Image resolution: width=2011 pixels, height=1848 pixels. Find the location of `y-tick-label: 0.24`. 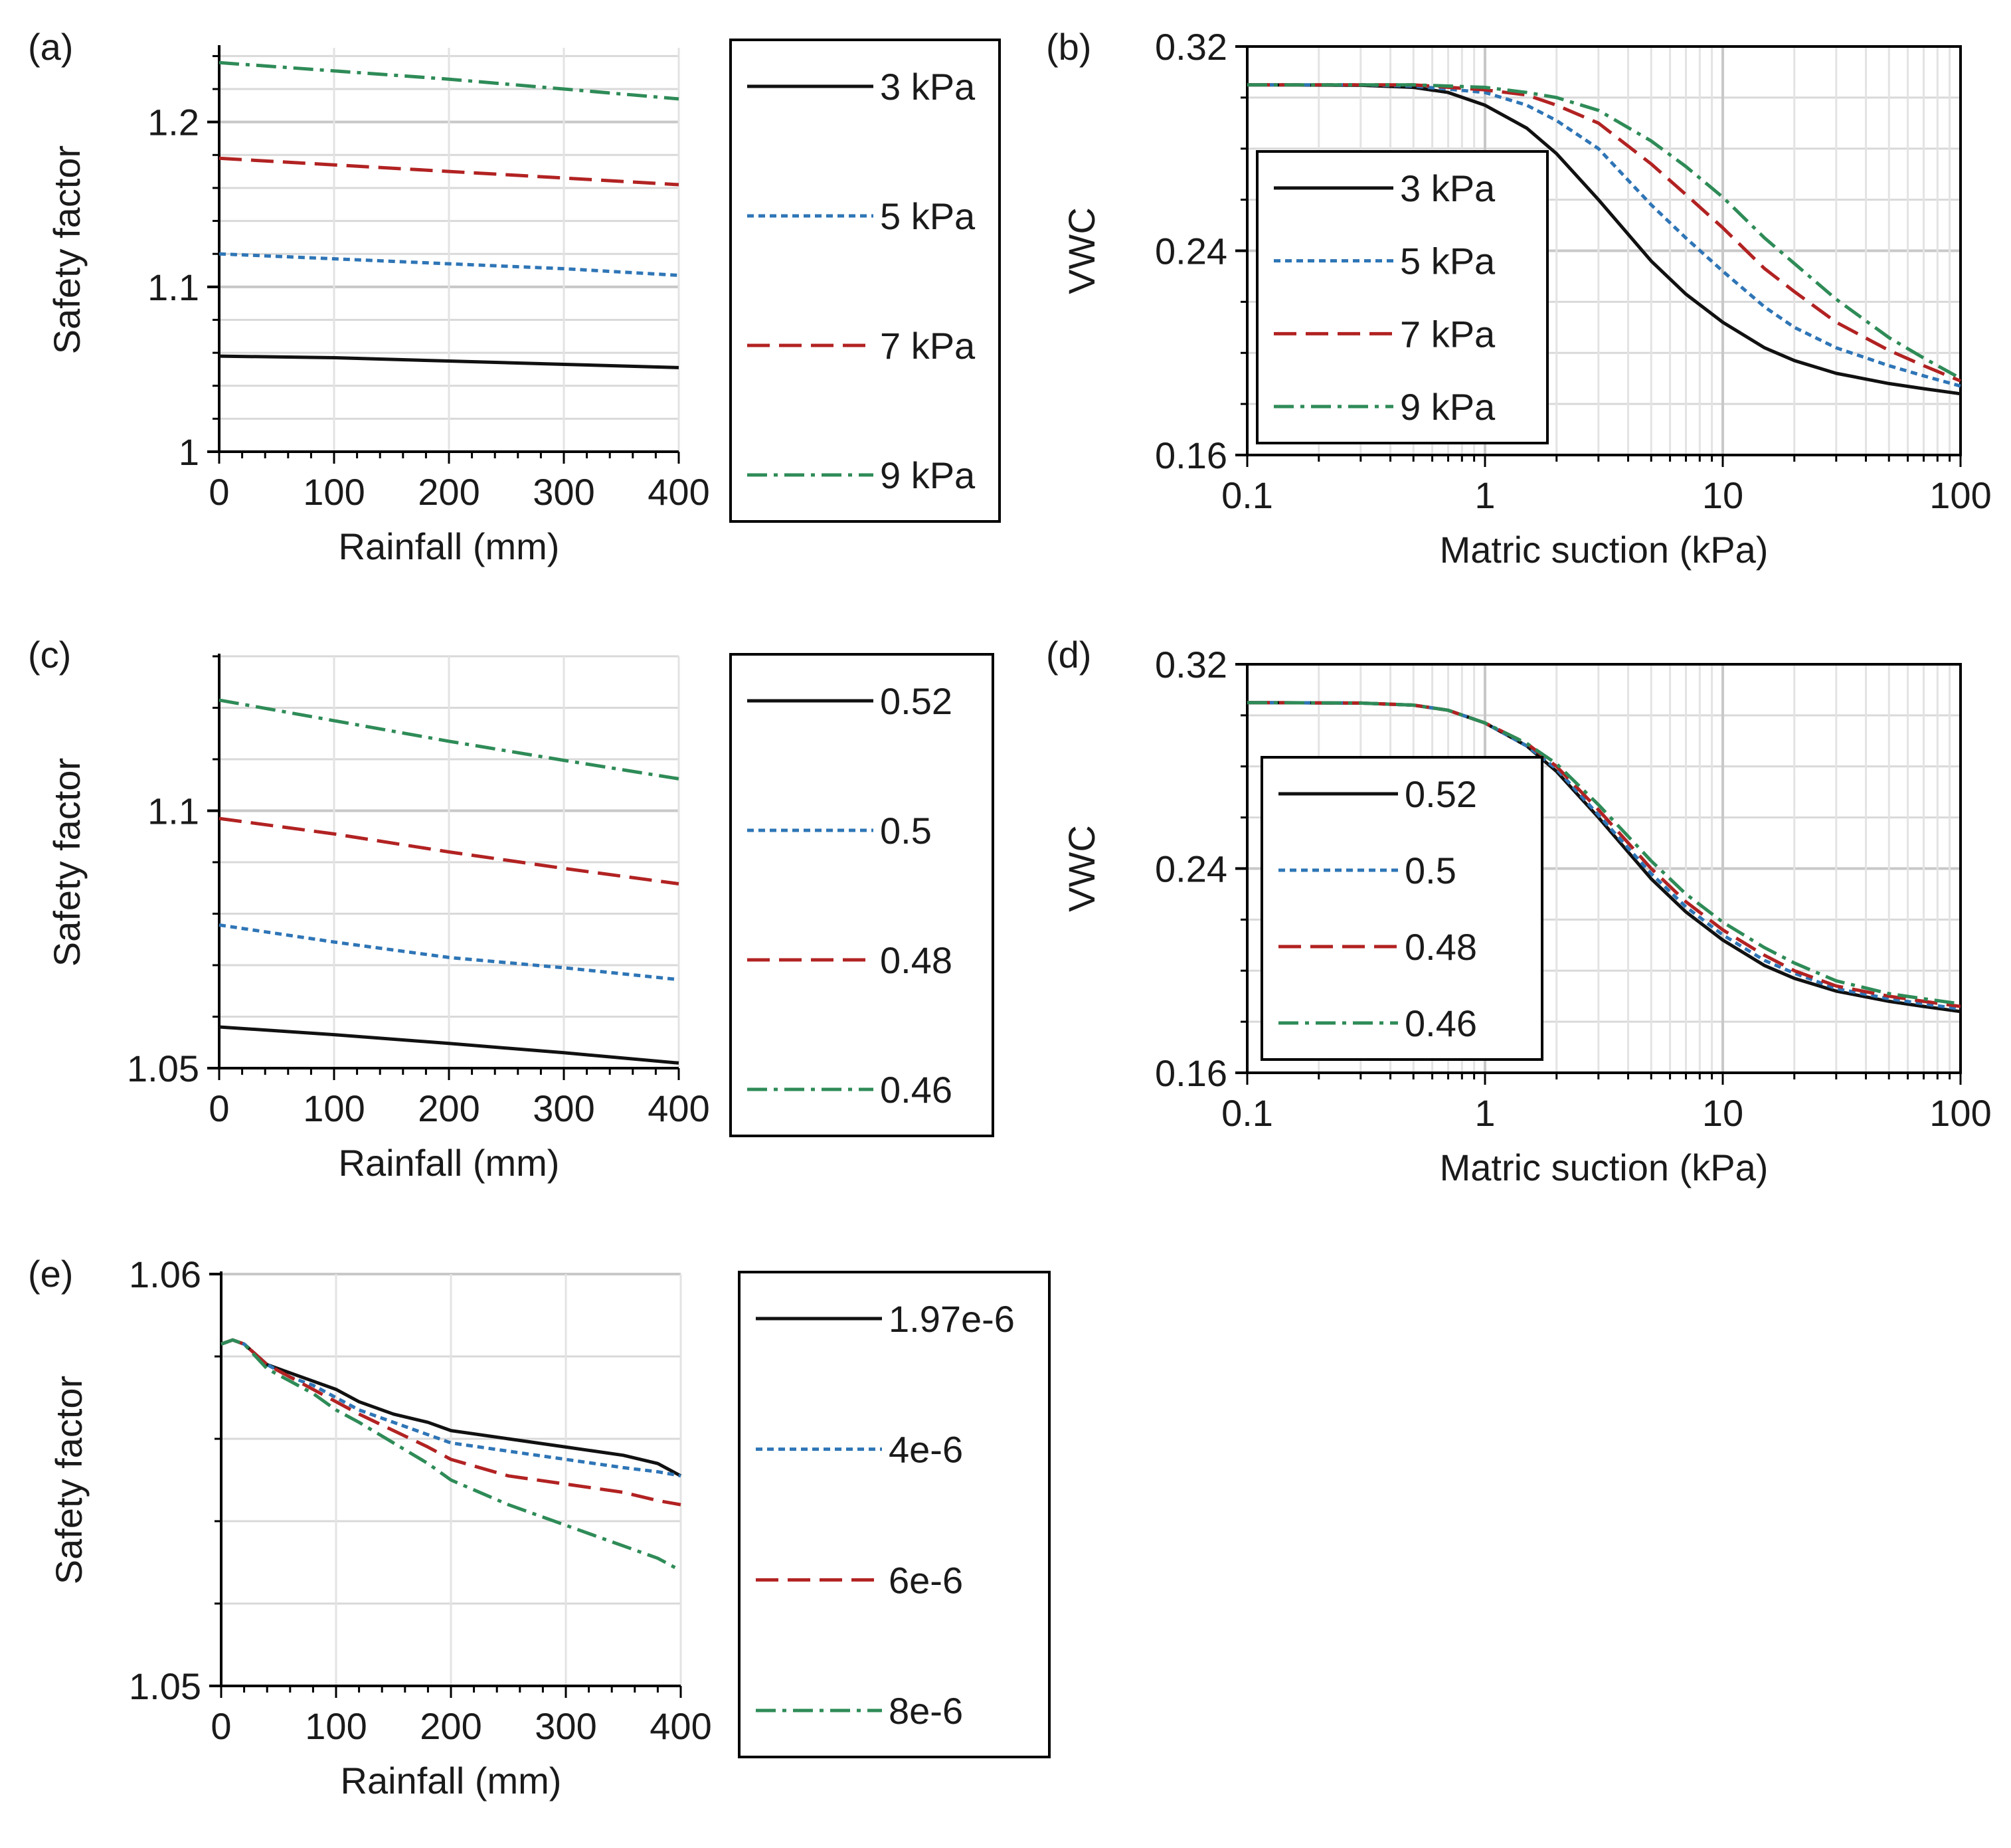

y-tick-label: 0.24 is located at coordinates (1191, 869).